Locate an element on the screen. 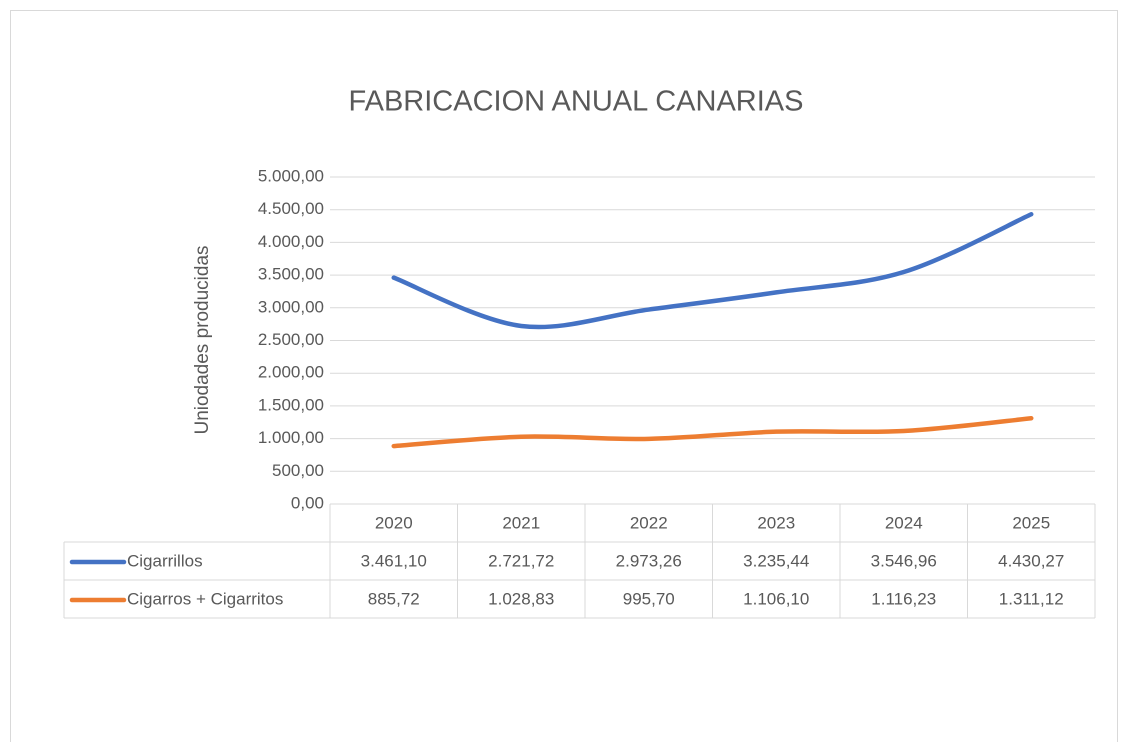 This screenshot has width=1129, height=742. y-tick-label: 5.000,00 is located at coordinates (291, 175).